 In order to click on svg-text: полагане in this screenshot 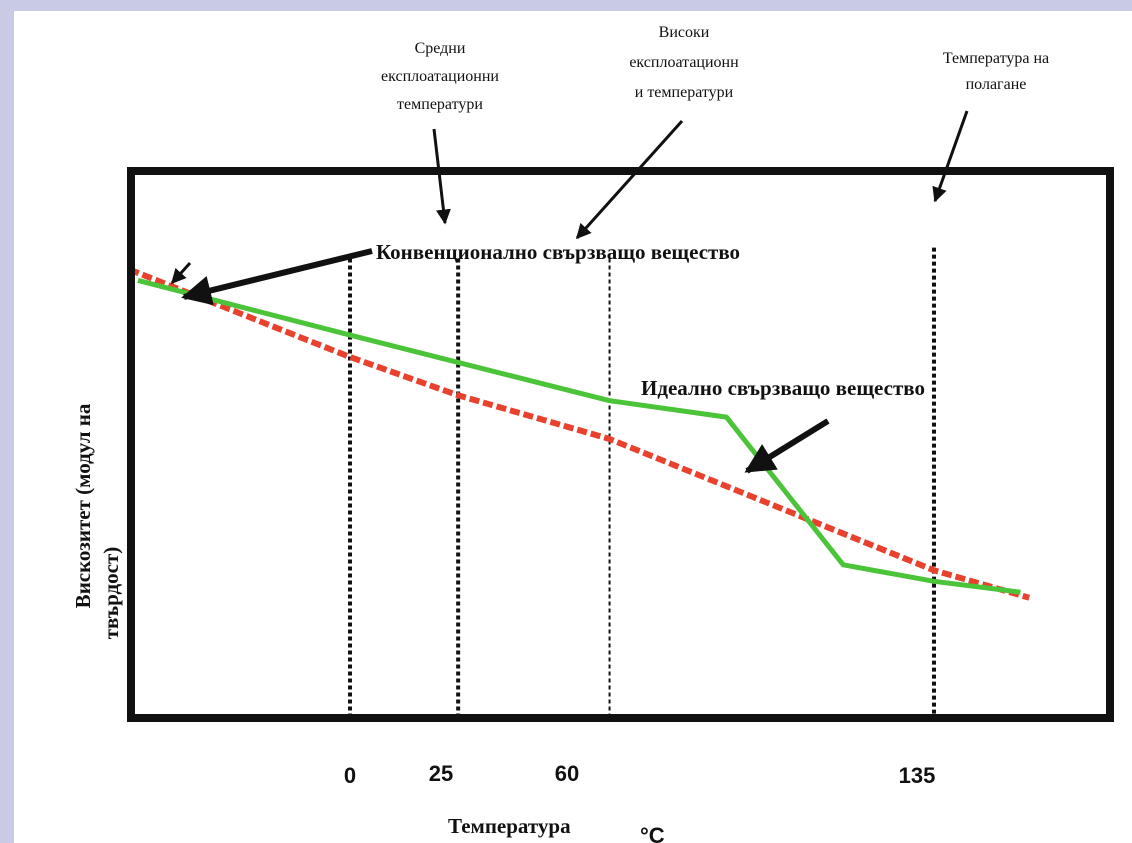, I will do `click(996, 84)`.